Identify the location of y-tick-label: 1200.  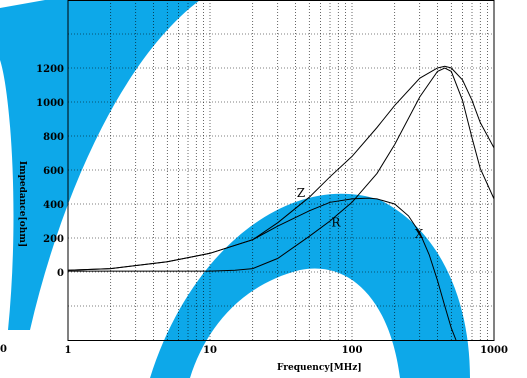
(50, 69).